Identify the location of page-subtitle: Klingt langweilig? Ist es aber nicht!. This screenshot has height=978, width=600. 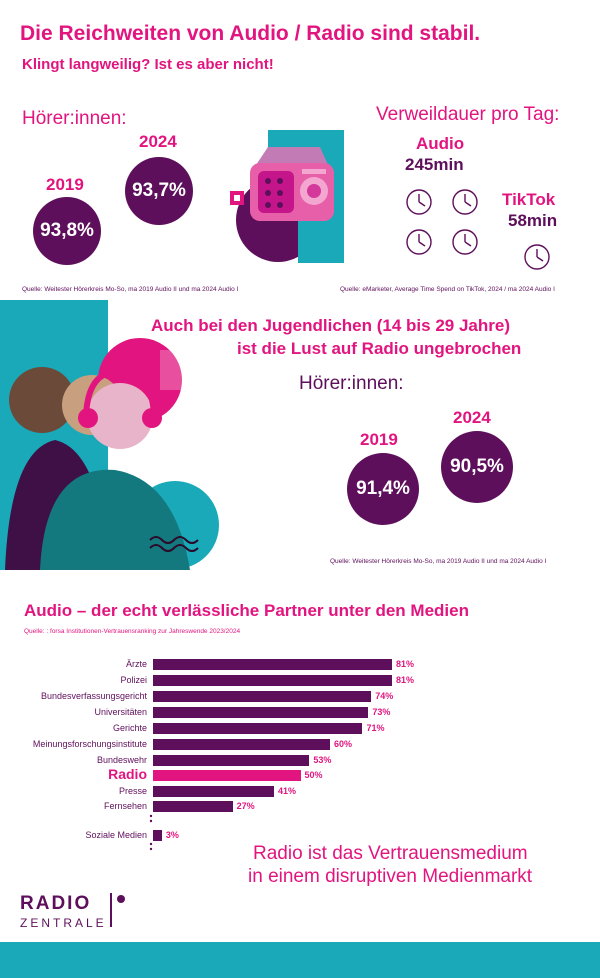
(148, 64).